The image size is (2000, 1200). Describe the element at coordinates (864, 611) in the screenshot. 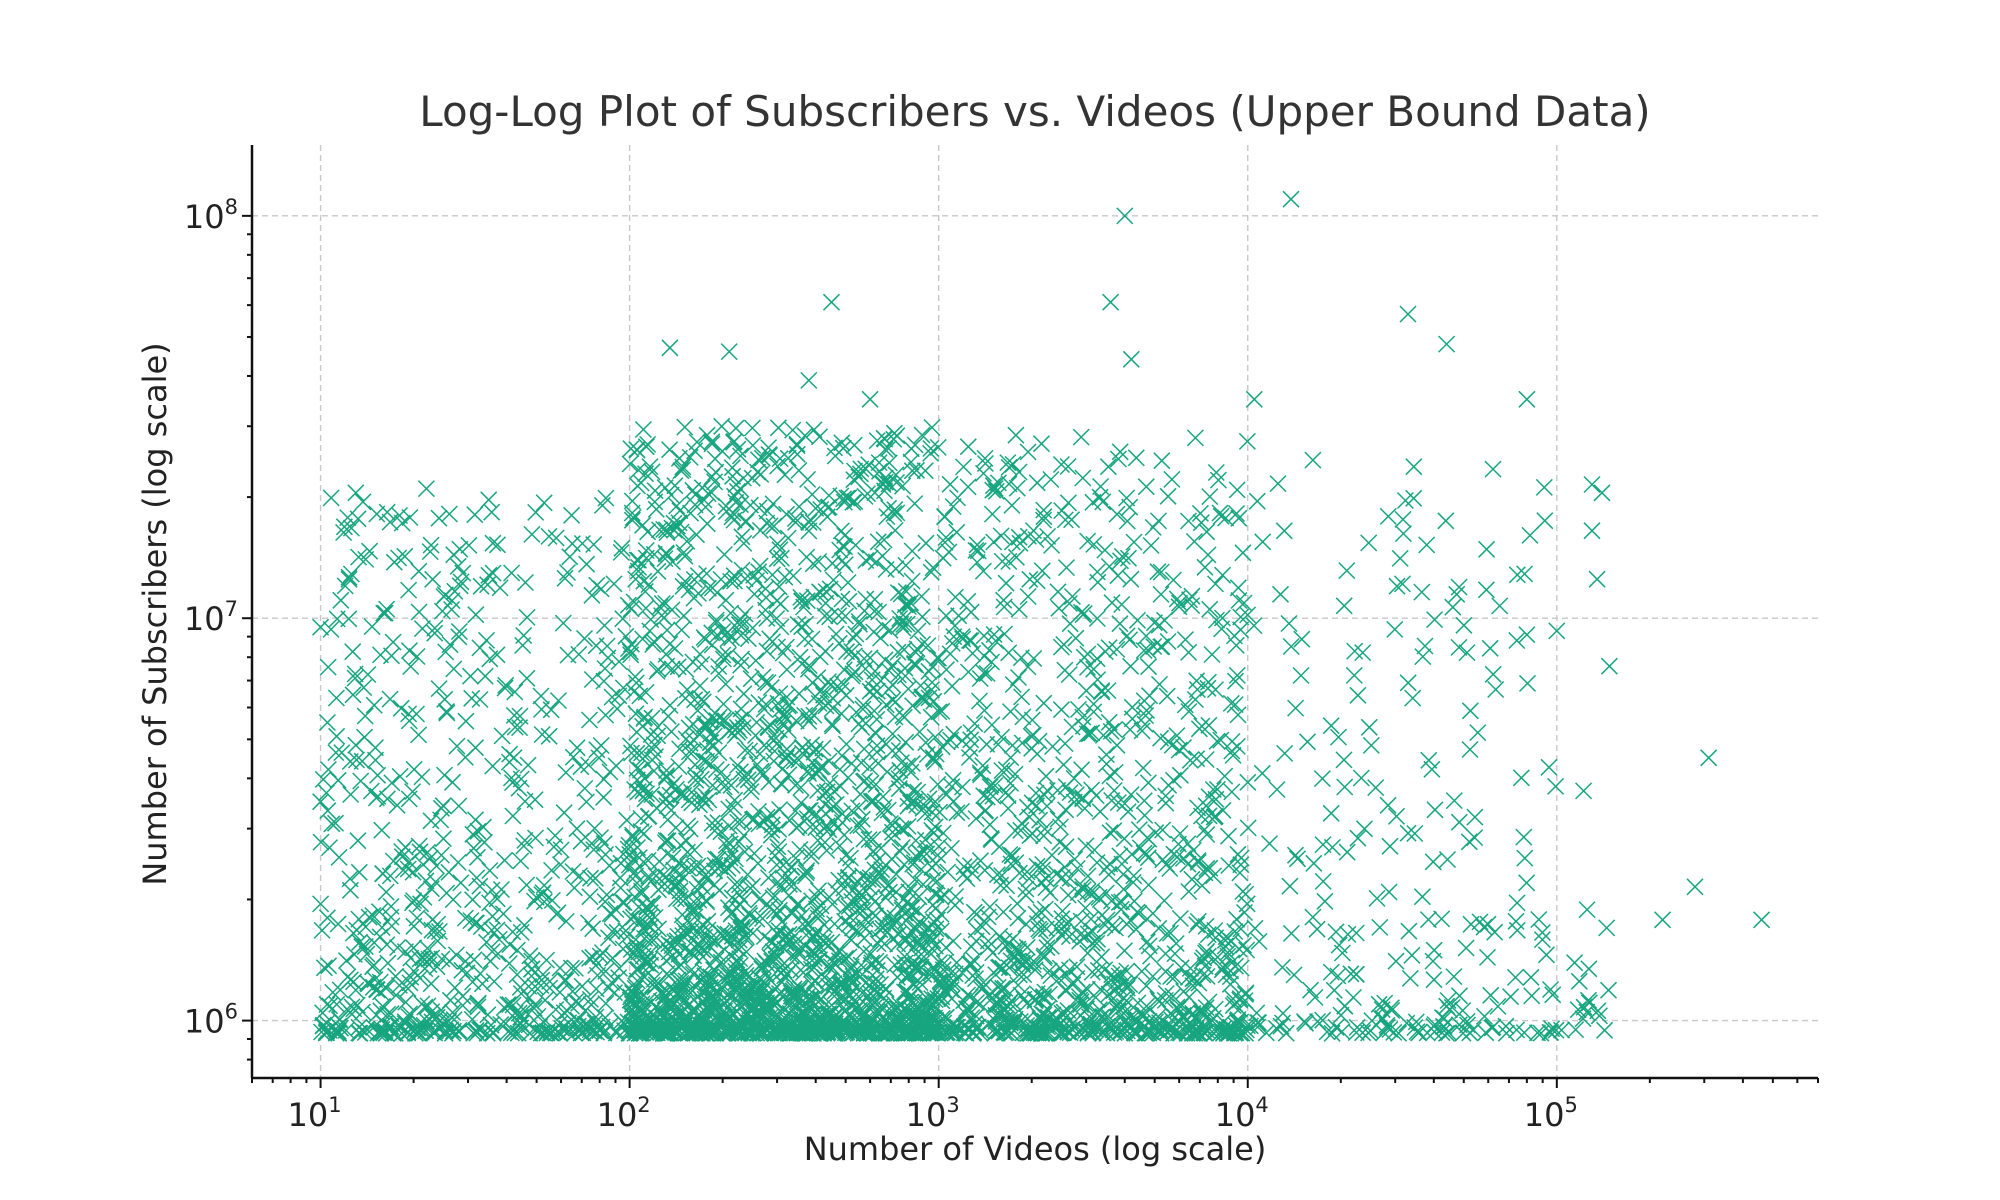

I see `data-point-1911` at that location.